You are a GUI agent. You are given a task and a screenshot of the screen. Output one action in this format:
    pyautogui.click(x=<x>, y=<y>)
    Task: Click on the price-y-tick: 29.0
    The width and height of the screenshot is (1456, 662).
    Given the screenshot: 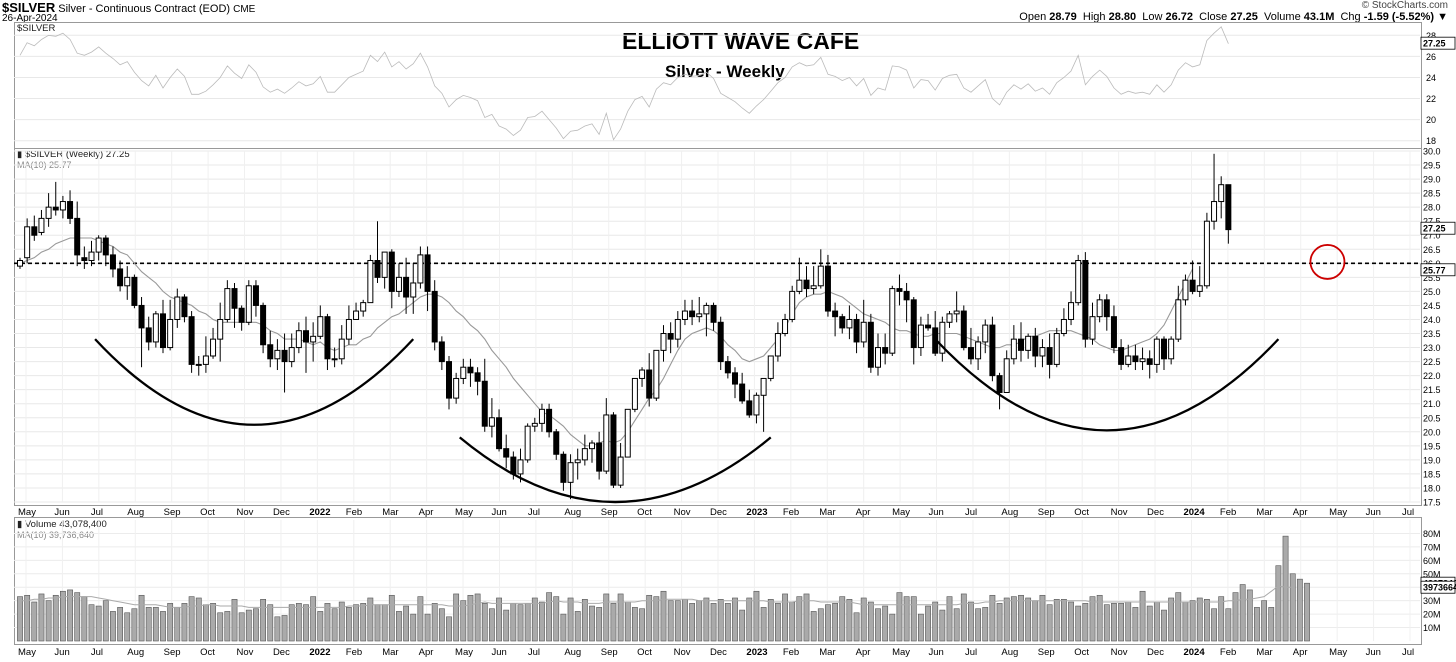 What is the action you would take?
    pyautogui.click(x=1432, y=180)
    